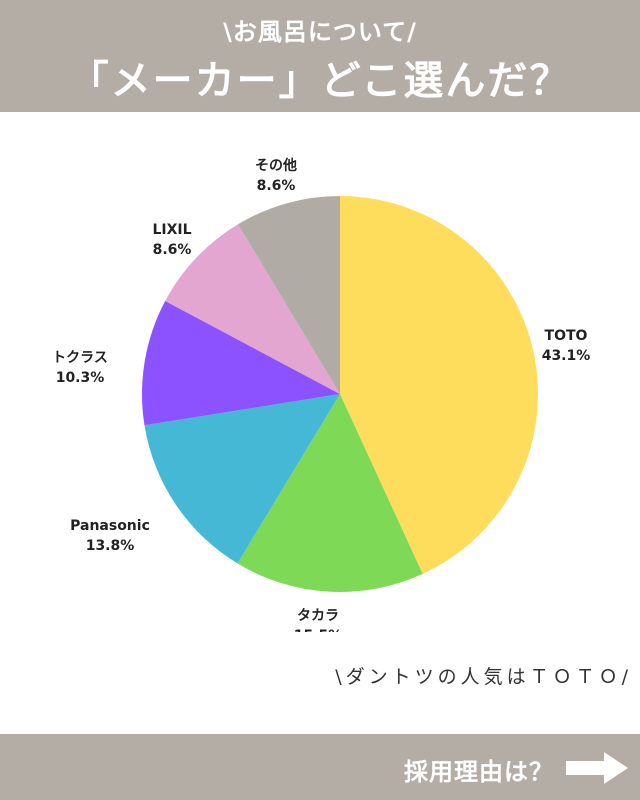 The image size is (640, 800). What do you see at coordinates (566, 336) in the screenshot?
I see `slice-label: TOTO` at bounding box center [566, 336].